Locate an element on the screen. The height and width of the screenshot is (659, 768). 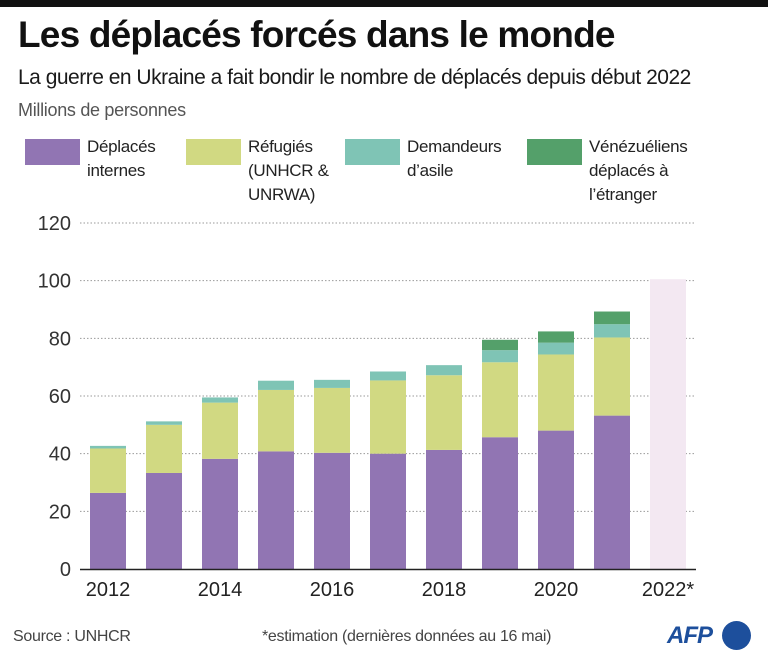
legend-label: Demandeurs d’asile is located at coordinates (454, 158).